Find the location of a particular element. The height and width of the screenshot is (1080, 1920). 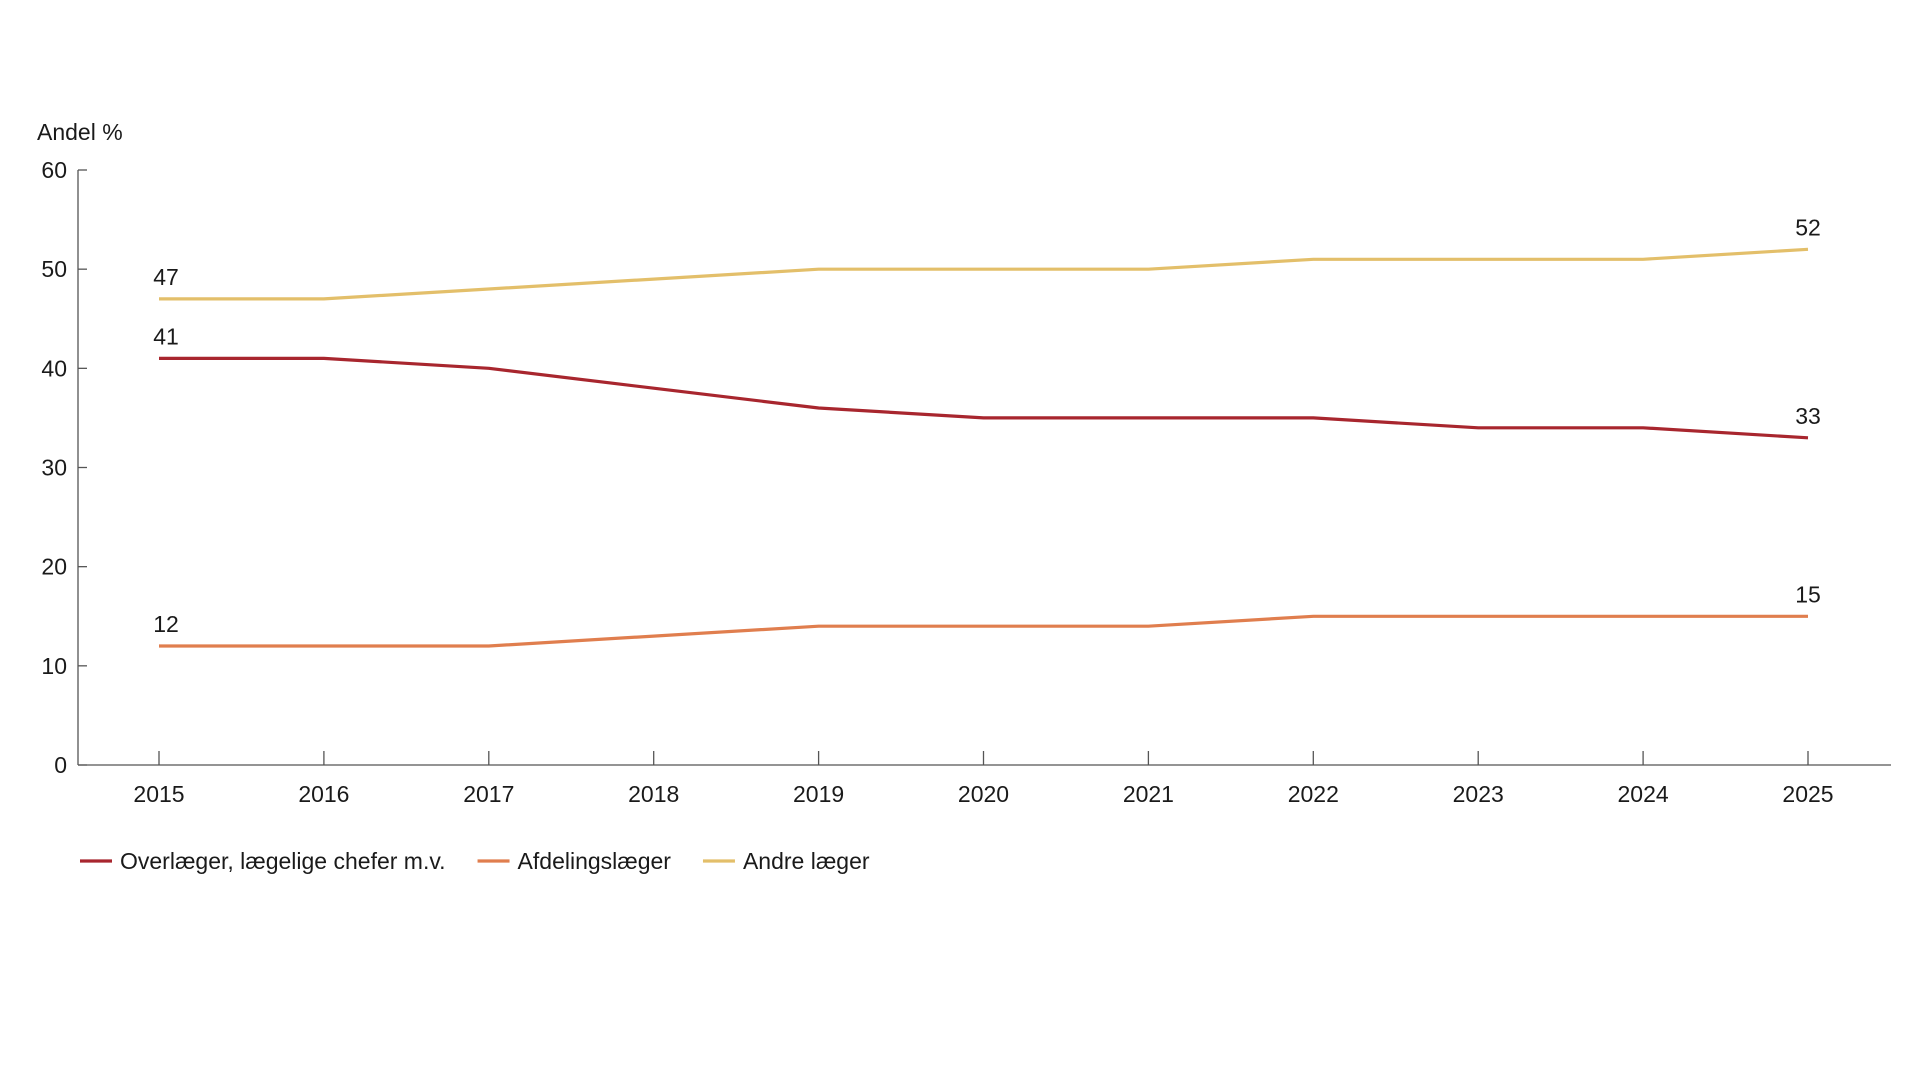

start-value-label: 12 is located at coordinates (166, 624).